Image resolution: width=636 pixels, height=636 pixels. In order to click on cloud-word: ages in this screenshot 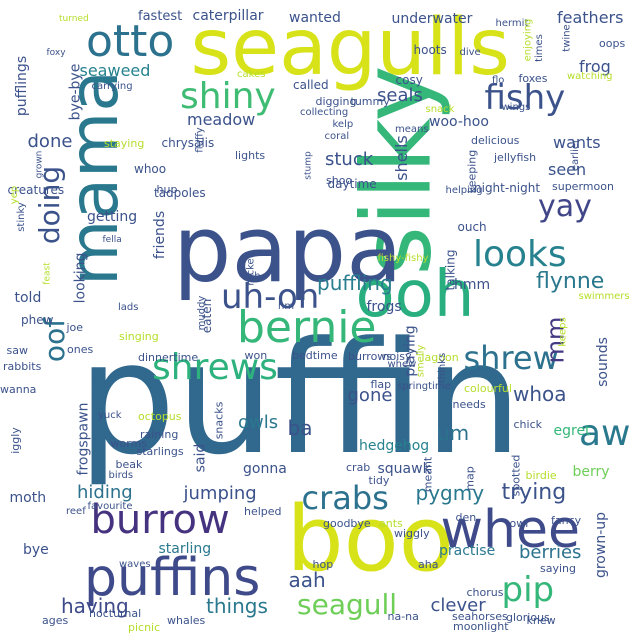, I will do `click(55, 620)`.